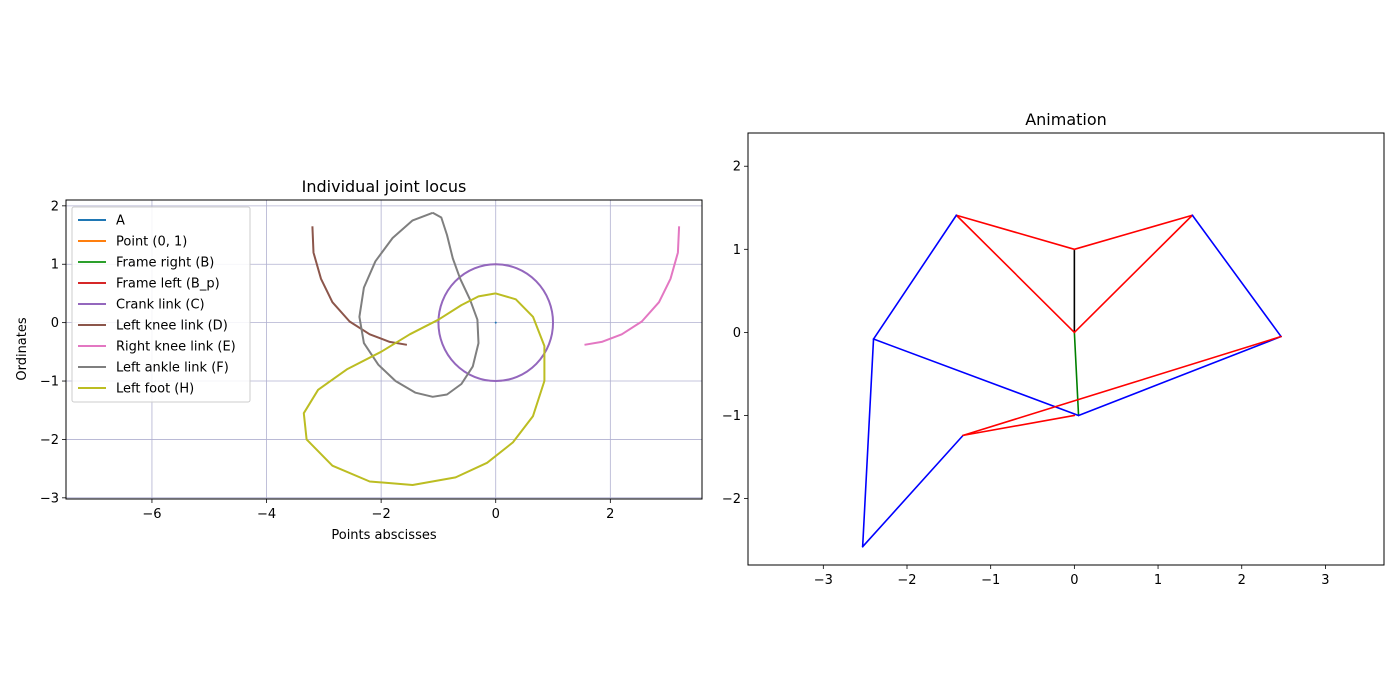 Image resolution: width=1400 pixels, height=700 pixels. I want to click on series-layer, so click(491, 348).